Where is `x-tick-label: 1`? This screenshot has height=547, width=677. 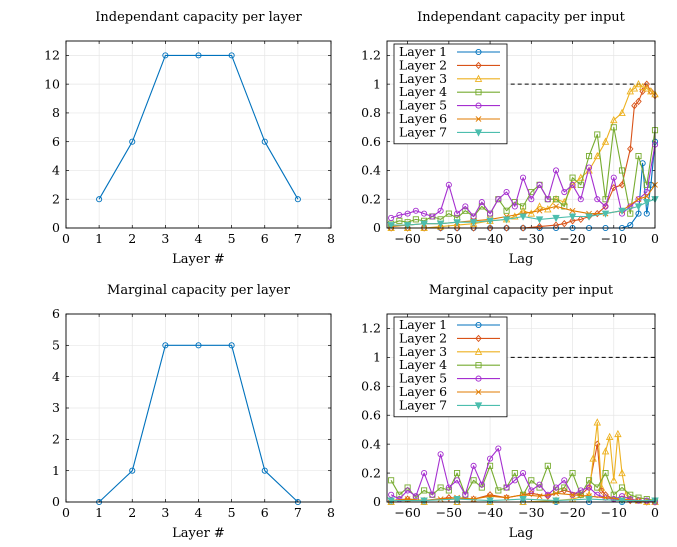 x-tick-label: 1 is located at coordinates (99, 512).